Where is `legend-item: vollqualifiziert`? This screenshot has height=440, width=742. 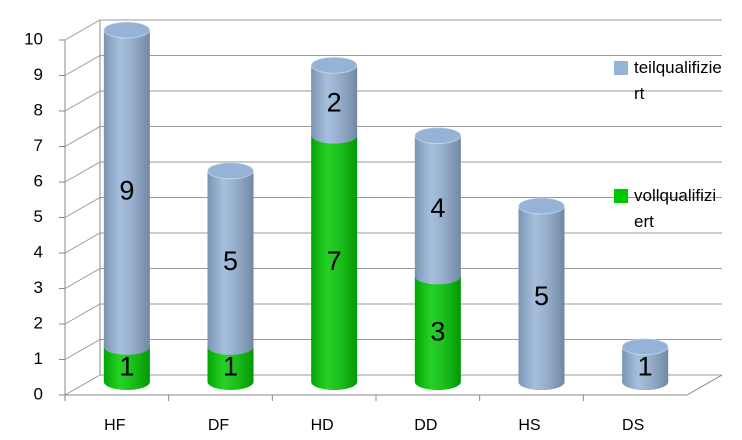
legend-item: vollqualifiziert is located at coordinates (668, 209).